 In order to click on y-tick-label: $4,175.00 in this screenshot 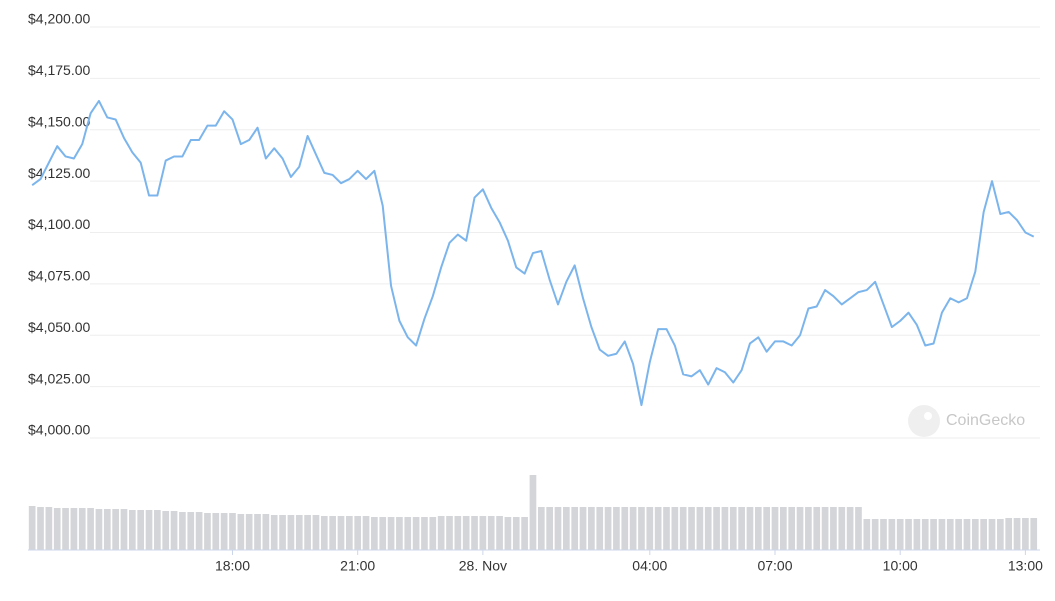, I will do `click(59, 70)`.